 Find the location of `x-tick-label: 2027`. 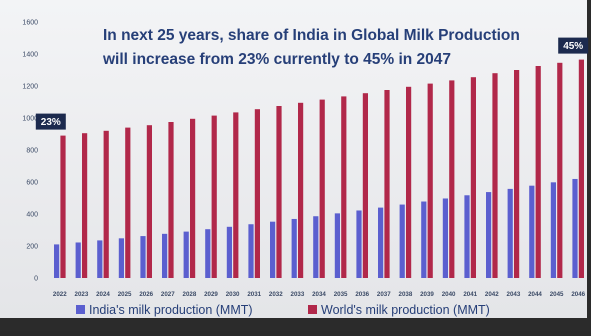

x-tick-label: 2027 is located at coordinates (168, 294).